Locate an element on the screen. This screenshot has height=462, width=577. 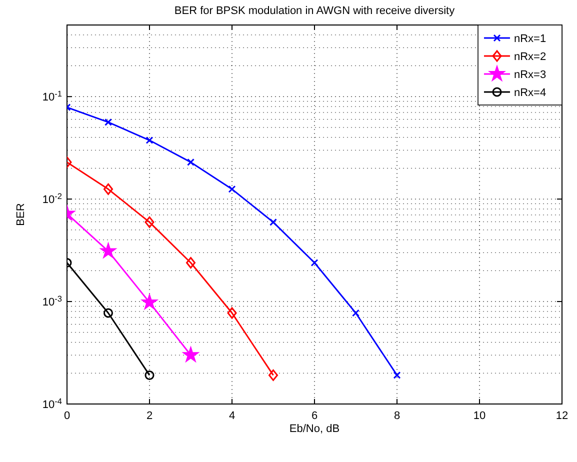
legend-label: nRx=4 is located at coordinates (530, 93).